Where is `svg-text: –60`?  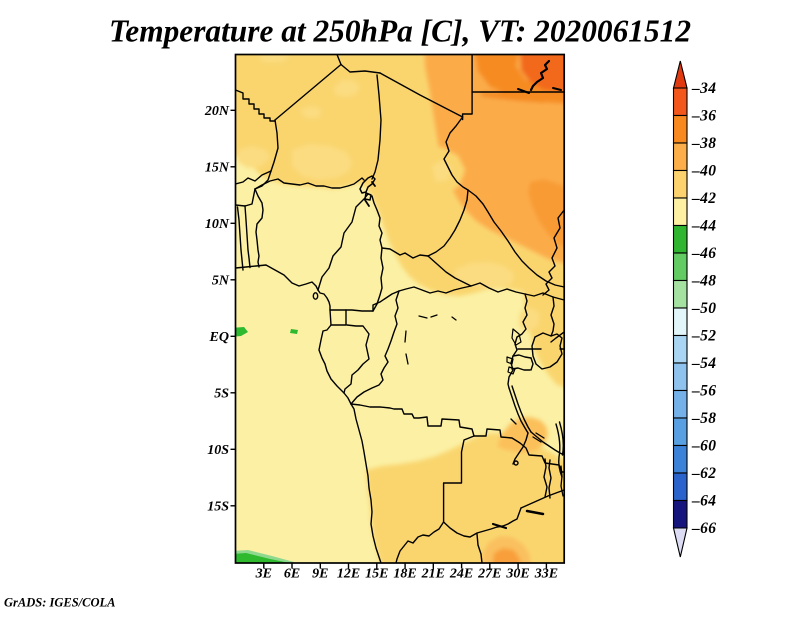 svg-text: –60 is located at coordinates (703, 445).